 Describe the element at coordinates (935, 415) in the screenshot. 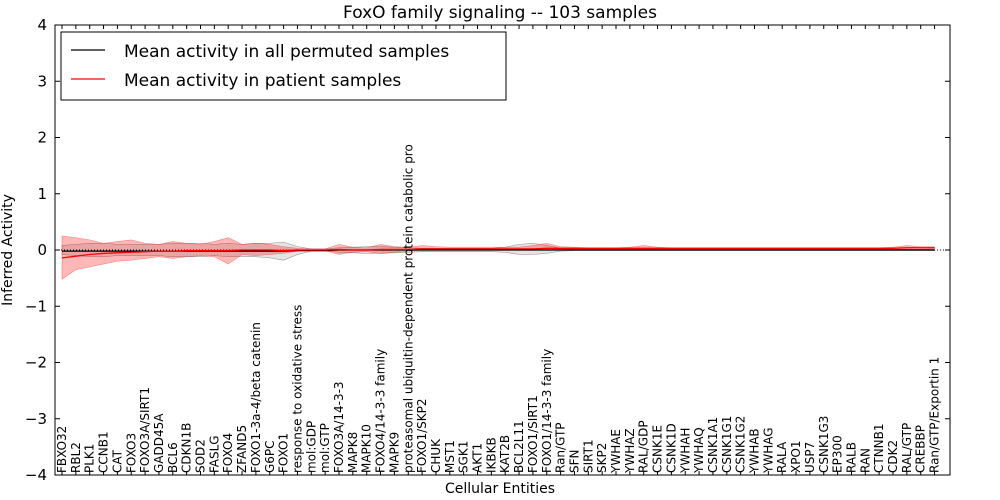

I see `x-tick-label: Ran/GTP/Exportin 1` at that location.